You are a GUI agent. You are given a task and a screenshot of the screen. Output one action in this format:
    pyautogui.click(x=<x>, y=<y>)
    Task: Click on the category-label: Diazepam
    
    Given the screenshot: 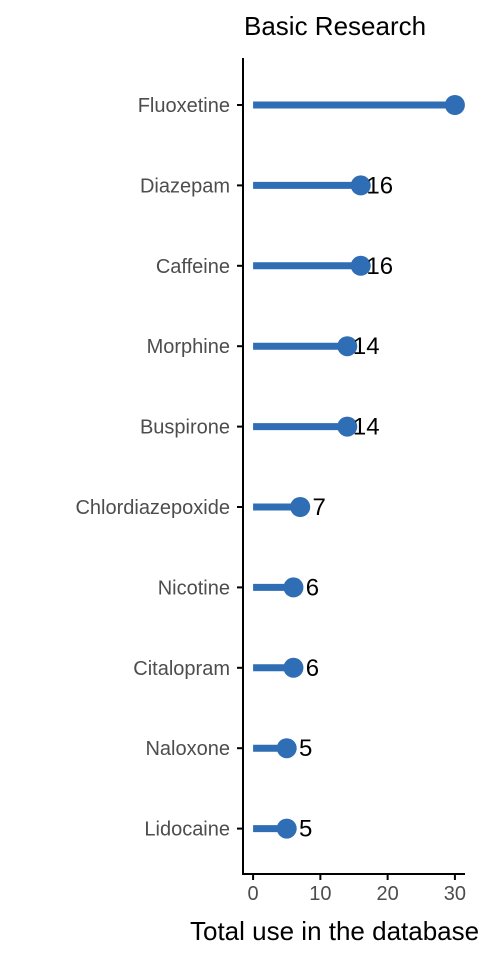 What is the action you would take?
    pyautogui.click(x=185, y=186)
    